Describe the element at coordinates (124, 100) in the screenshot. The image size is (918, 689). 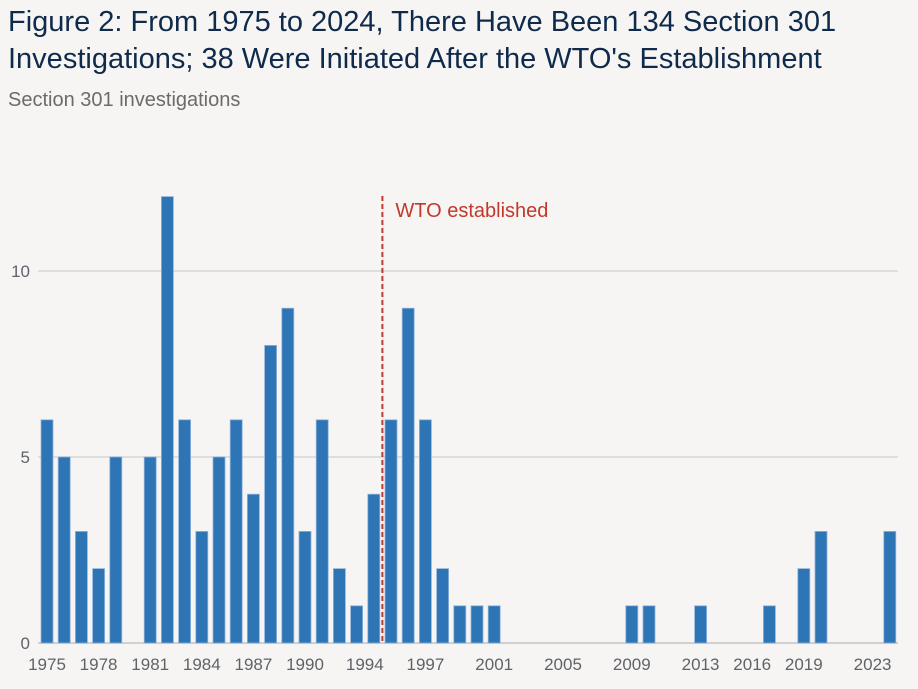
I see `chart-subtitle: Section 301 investigations` at that location.